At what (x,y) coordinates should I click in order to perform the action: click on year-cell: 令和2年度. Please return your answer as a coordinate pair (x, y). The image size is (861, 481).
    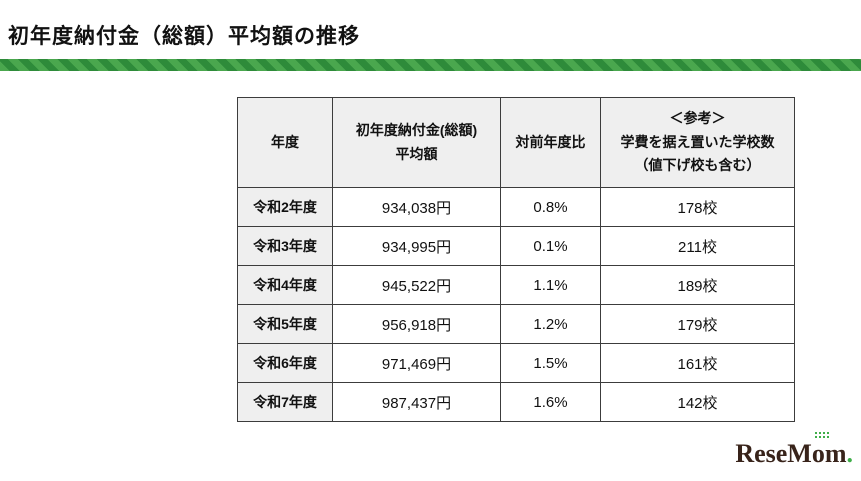
    Looking at the image, I should click on (285, 207).